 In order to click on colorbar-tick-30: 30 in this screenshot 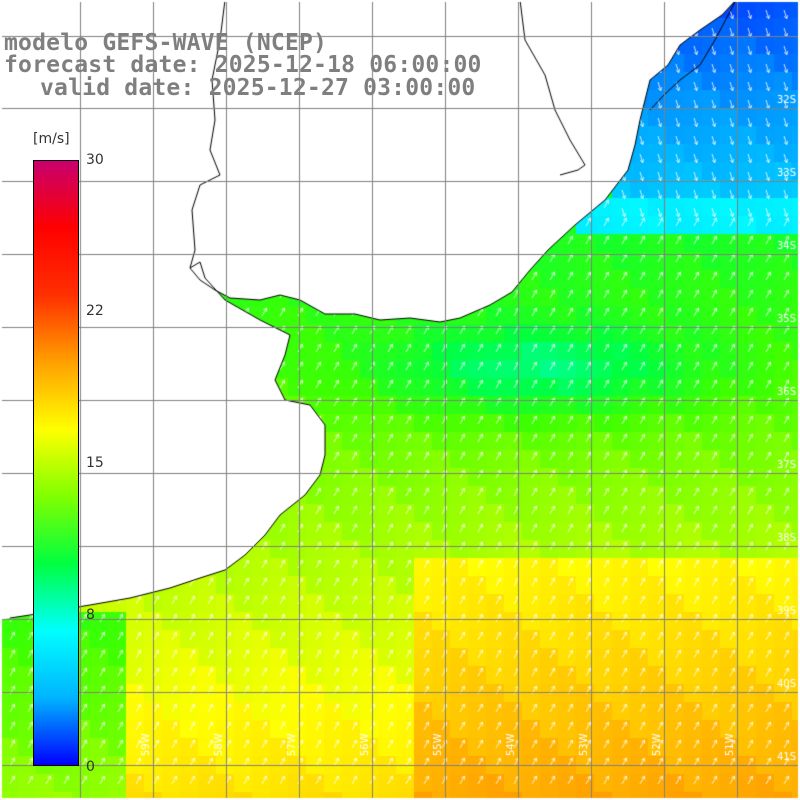, I will do `click(95, 160)`.